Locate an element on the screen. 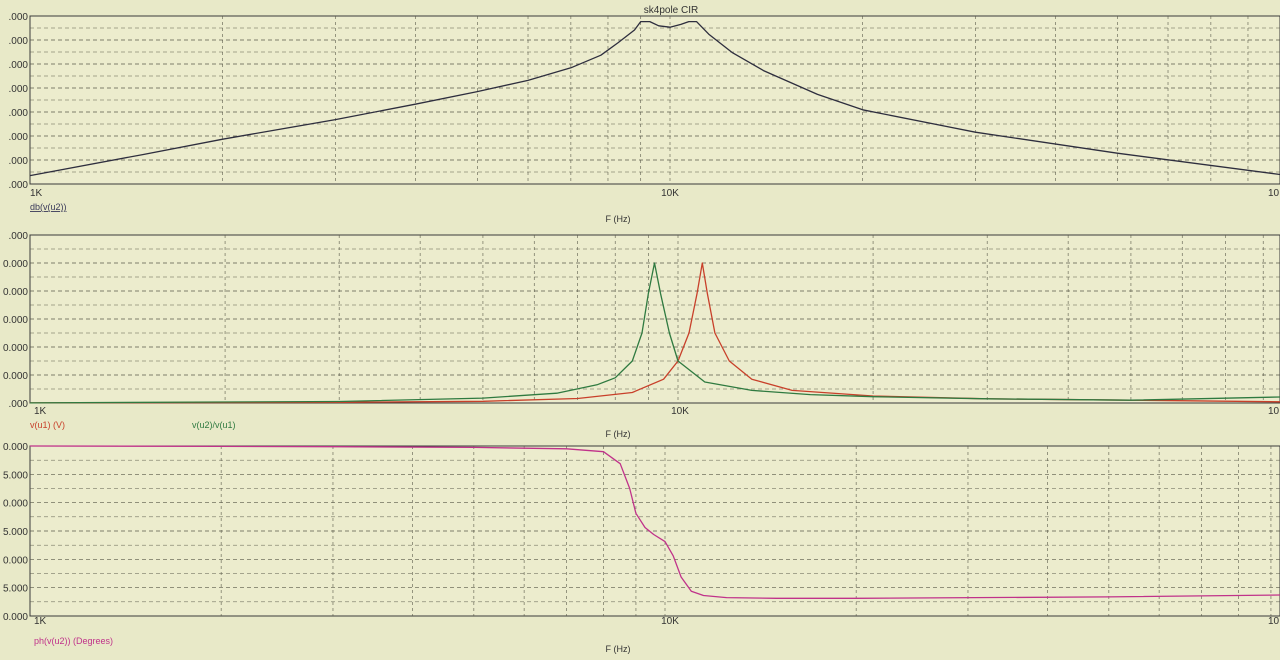 The height and width of the screenshot is (660, 1280). y-tick-labels-phase: 0.000 5.000 0.000 5.000 0.000 5.000 0.000 is located at coordinates (15, 532).